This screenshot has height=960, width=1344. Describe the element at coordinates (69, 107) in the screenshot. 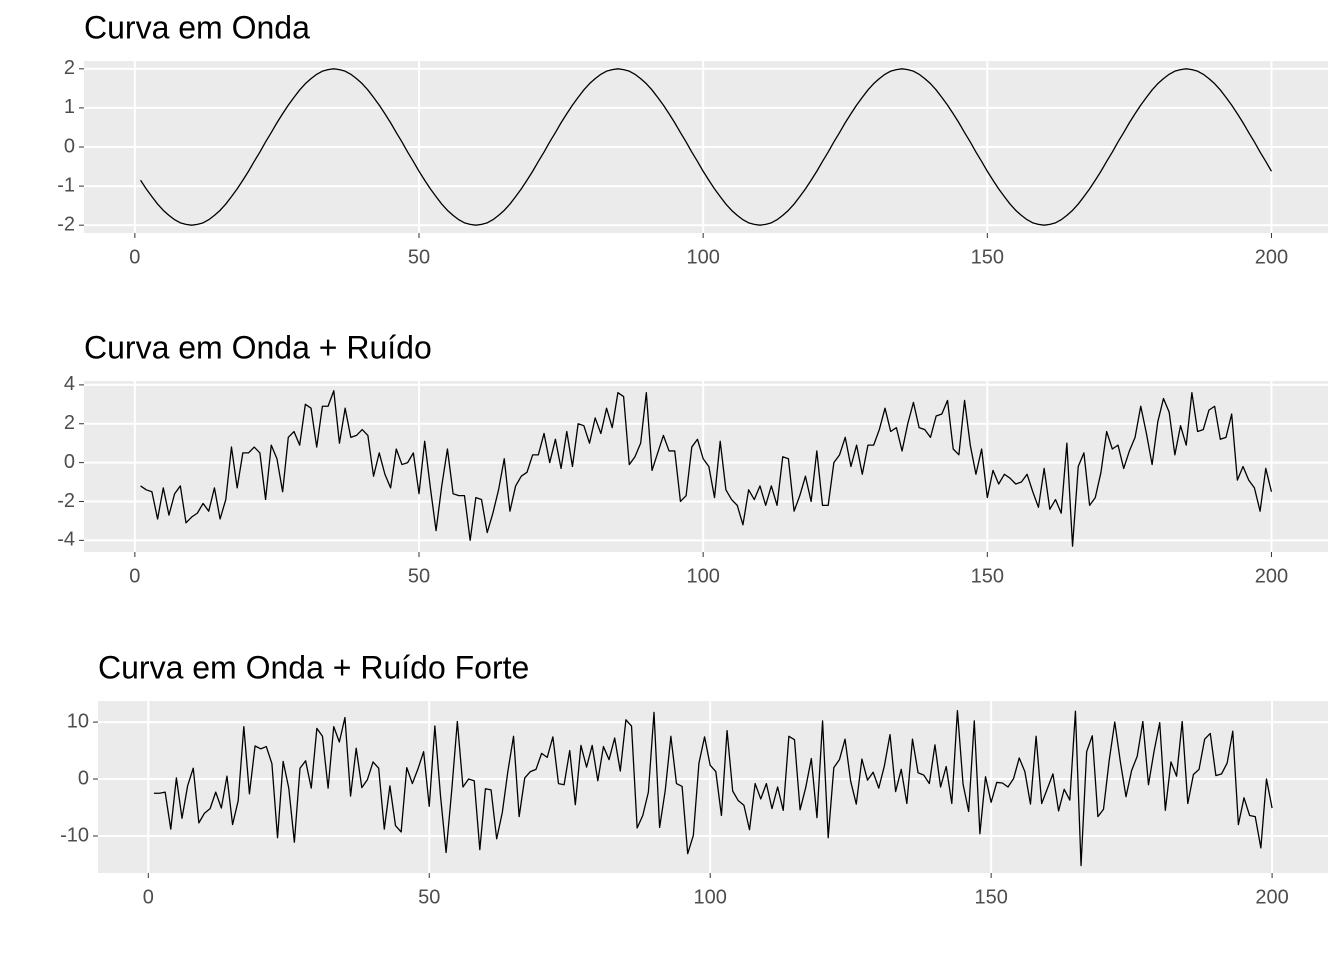

I see `y-tick-label: 1` at that location.